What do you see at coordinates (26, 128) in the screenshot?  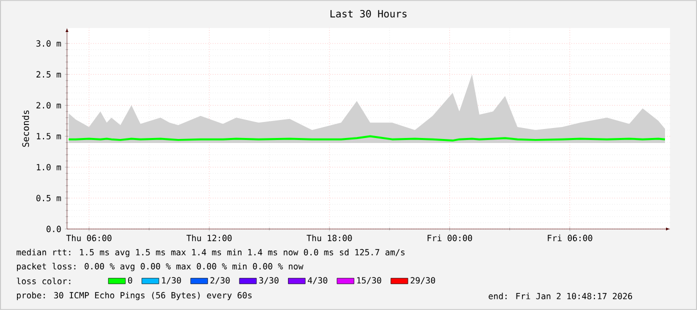 I see `y-axis-title: Seconds` at bounding box center [26, 128].